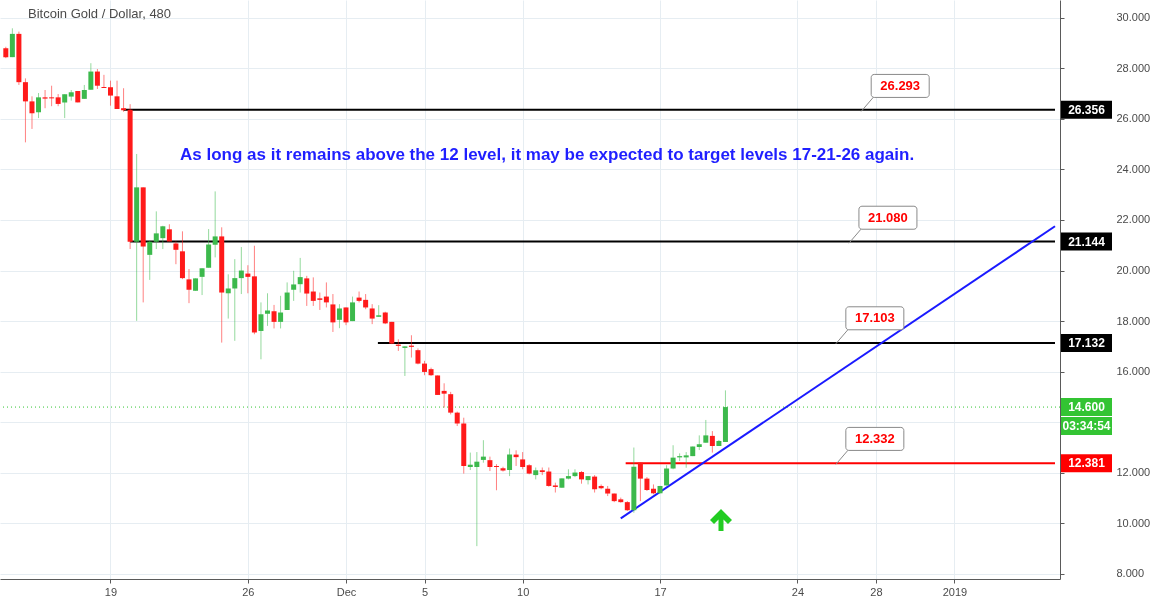 This screenshot has width=1162, height=603. I want to click on x-tick-label: 28, so click(876, 591).